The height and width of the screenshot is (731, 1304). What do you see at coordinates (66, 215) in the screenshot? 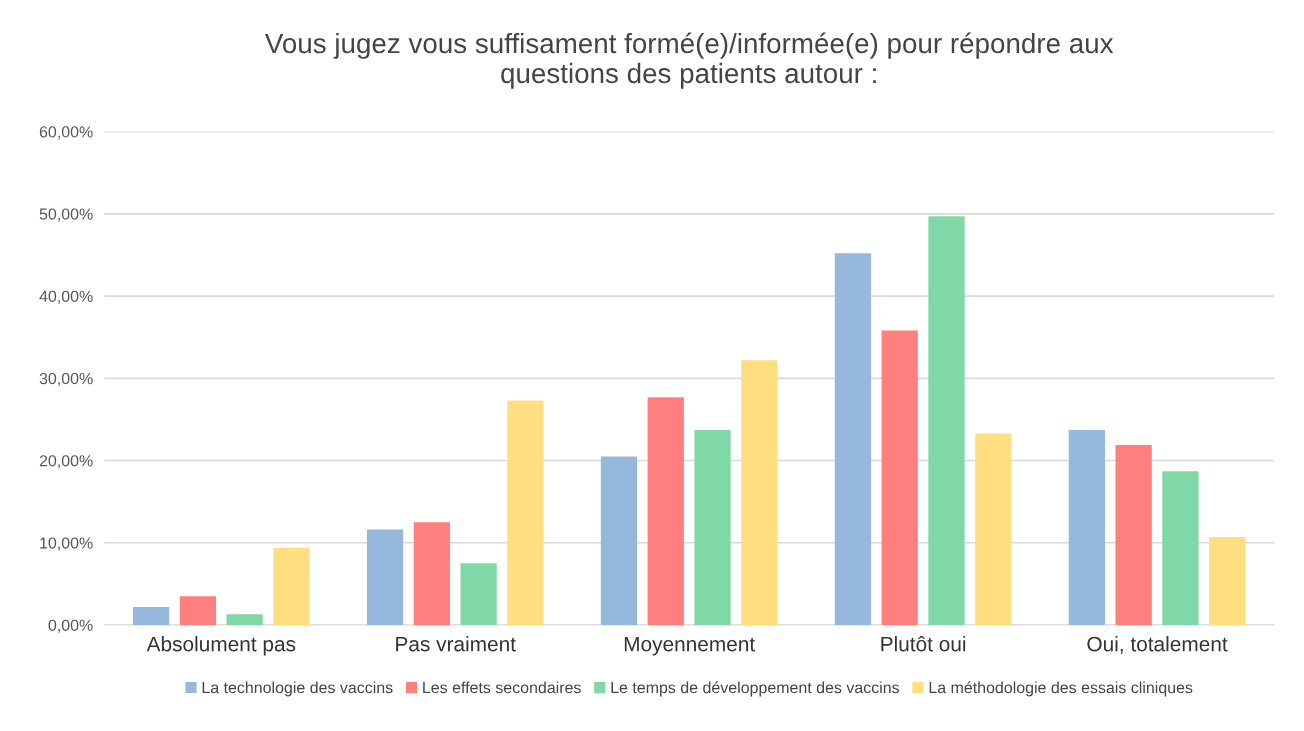
I see `y-tick-label: 50,00%` at bounding box center [66, 215].